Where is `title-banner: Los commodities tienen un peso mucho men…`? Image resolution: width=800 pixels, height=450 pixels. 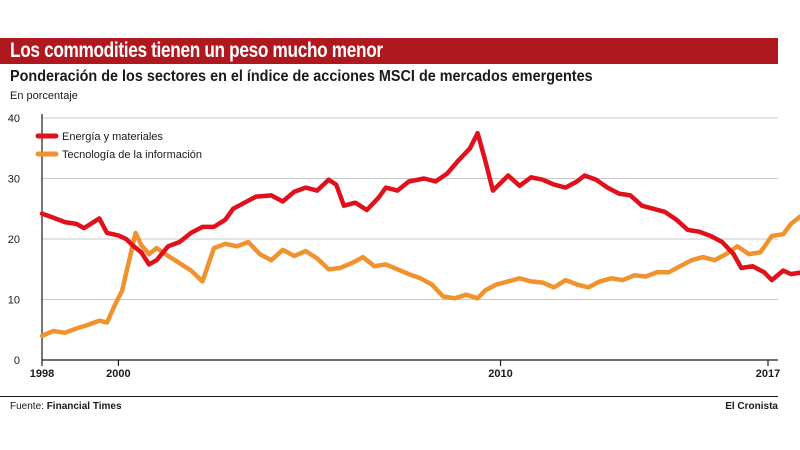
title-banner: Los commodities tienen un peso mucho men… is located at coordinates (389, 51).